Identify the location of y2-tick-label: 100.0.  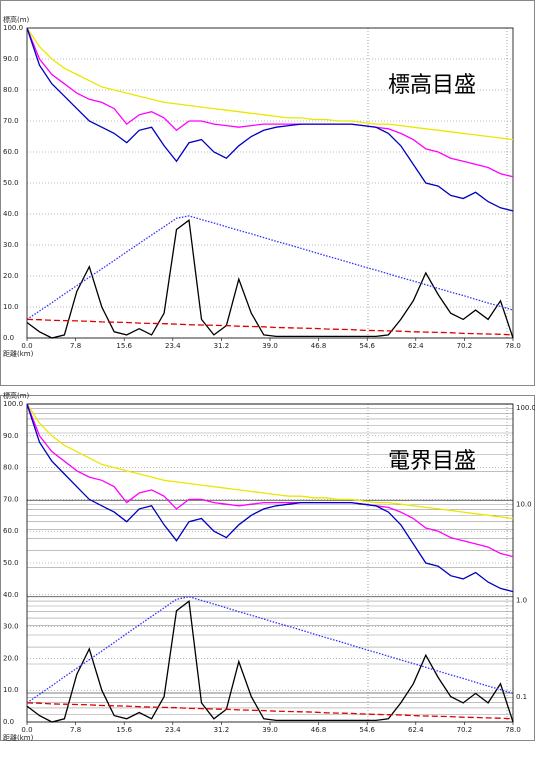
(525, 408).